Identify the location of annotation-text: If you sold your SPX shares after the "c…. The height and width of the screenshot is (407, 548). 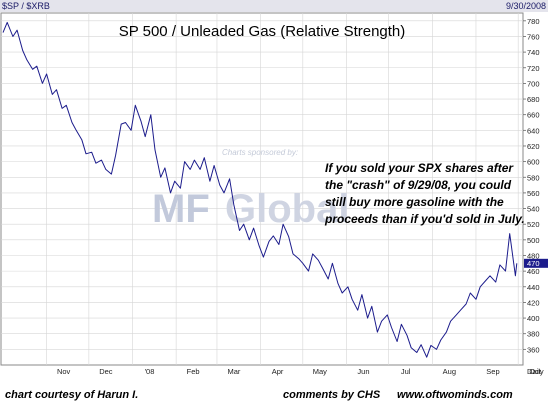
(424, 193).